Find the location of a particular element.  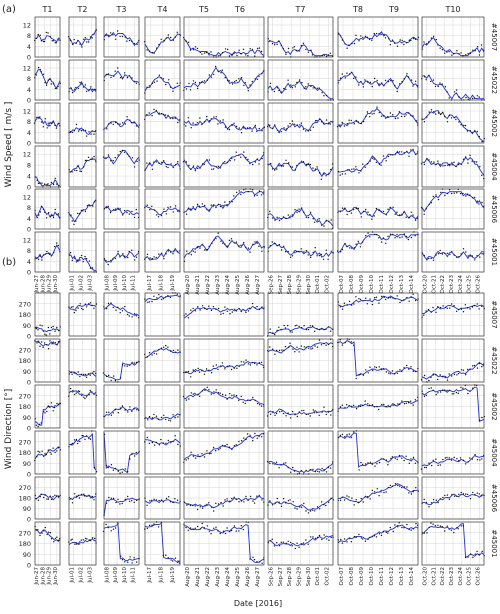

x-tick-label: Jul-02 is located at coordinates (82, 283).